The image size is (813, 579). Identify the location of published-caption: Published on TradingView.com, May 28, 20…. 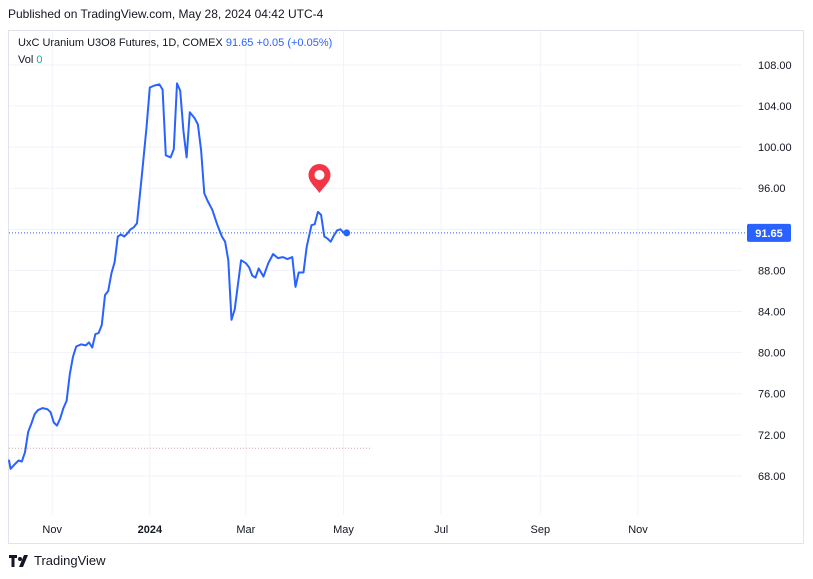
(166, 14).